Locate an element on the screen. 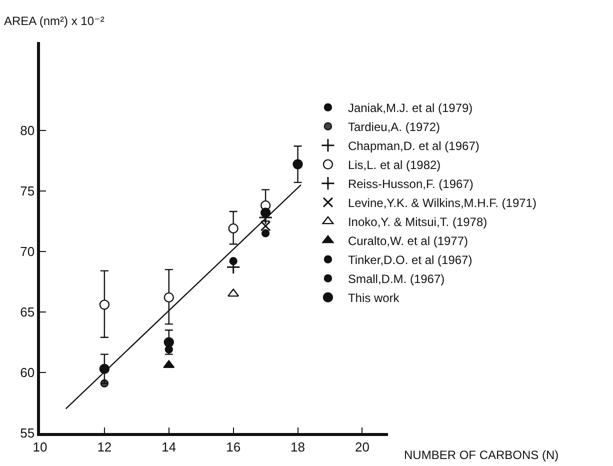  legend-label: Reiss-Husson,F. (1967) is located at coordinates (411, 184).